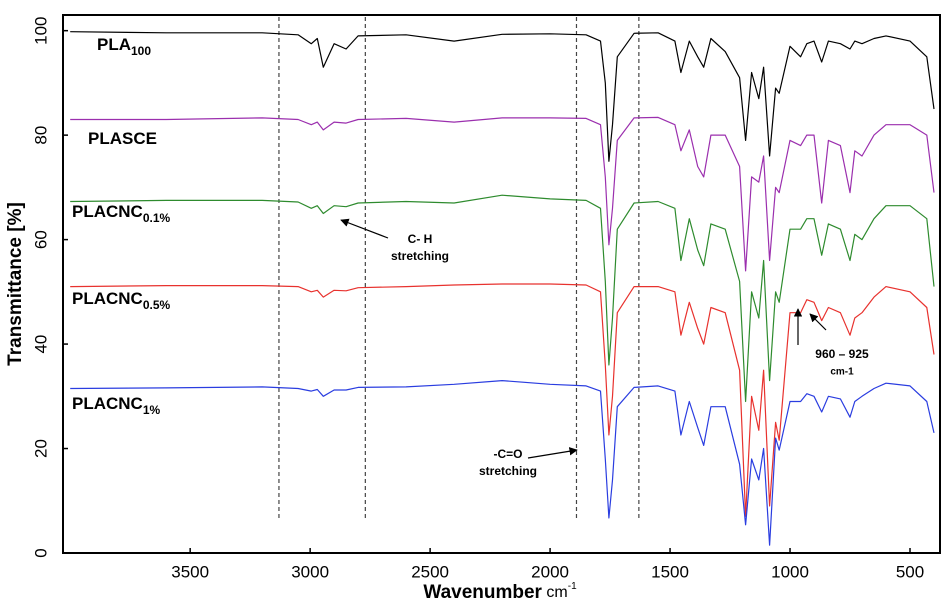 The height and width of the screenshot is (604, 944). Describe the element at coordinates (152, 410) in the screenshot. I see `series-subscript: 1%` at that location.